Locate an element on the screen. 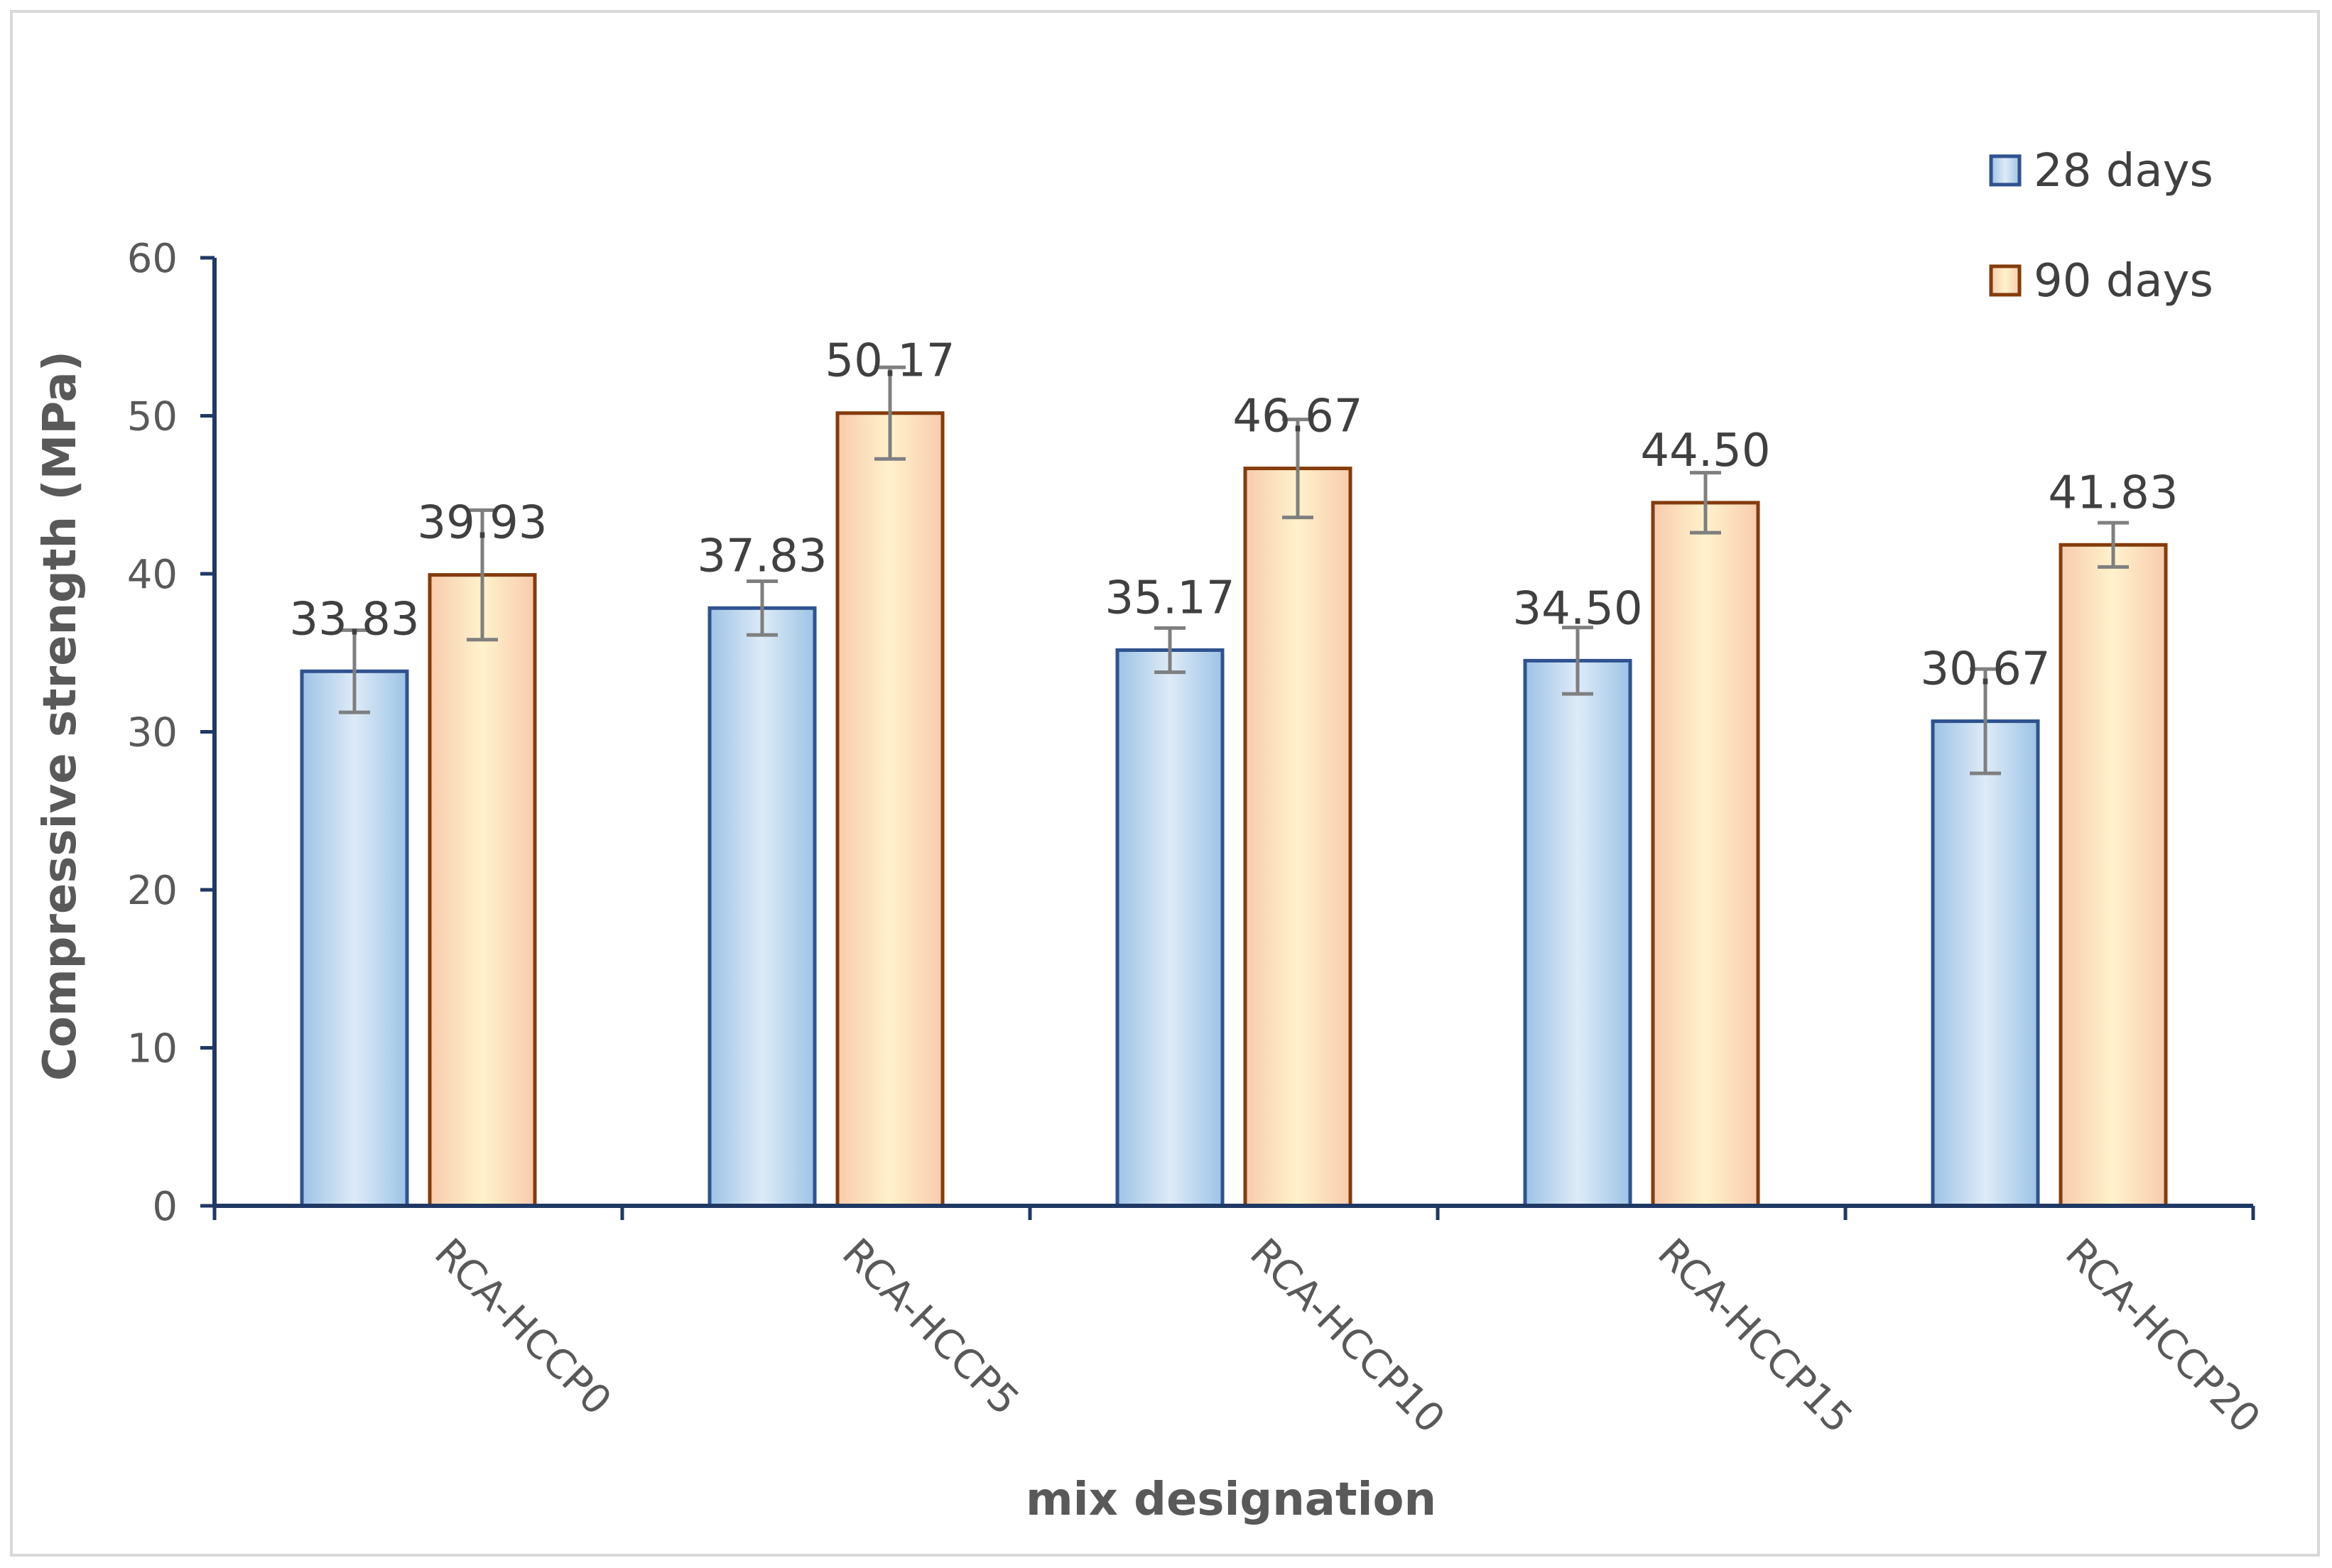 Image resolution: width=2332 pixels, height=1568 pixels. x-tick-label-rca-hccp20: RCA-HCCP20 is located at coordinates (2163, 1336).